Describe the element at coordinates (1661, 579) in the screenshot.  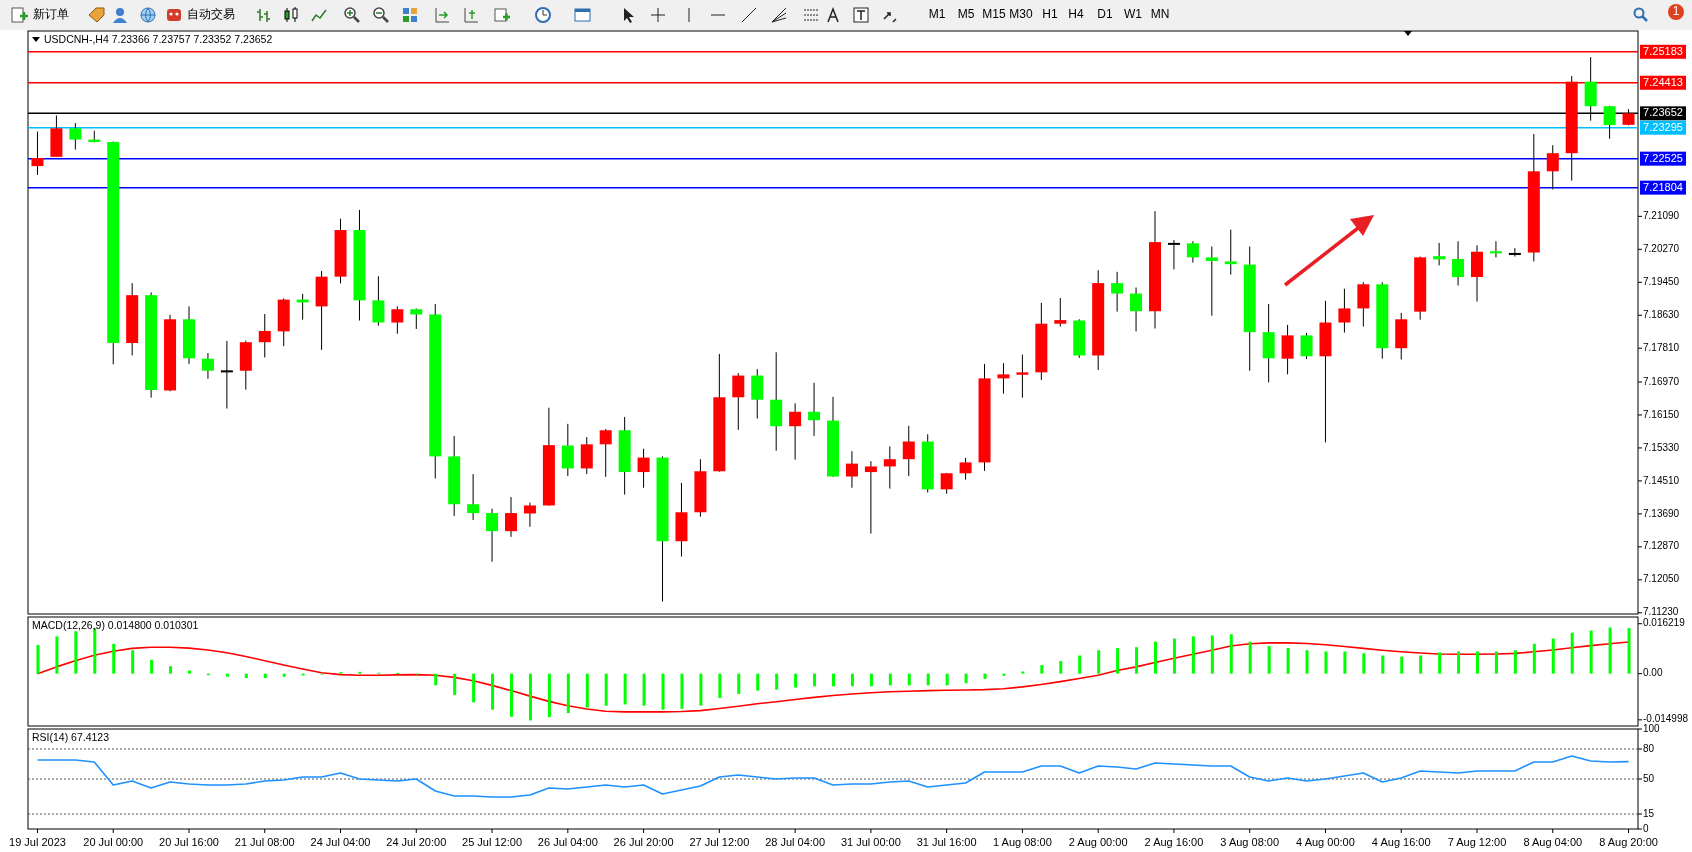
I see `y-tick-label: 7.12050` at that location.